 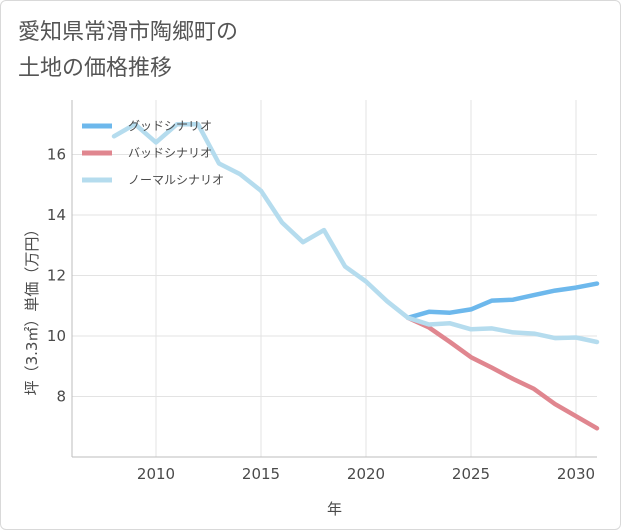 I want to click on legend-label: ノーマルシナリオ, so click(x=176, y=180).